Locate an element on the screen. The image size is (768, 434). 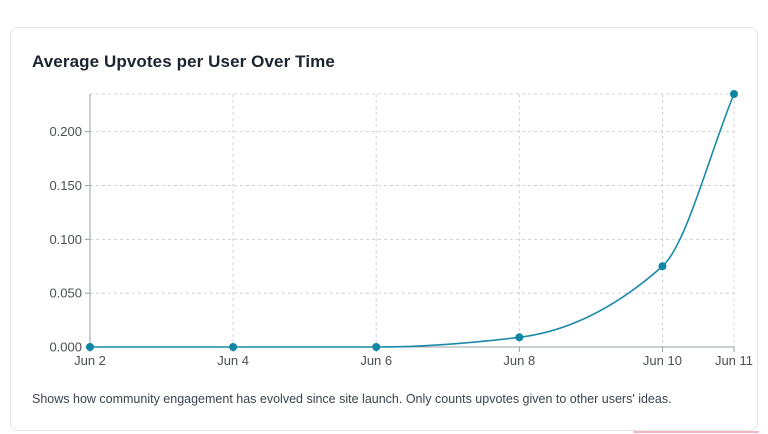
x-tick-label: Jun 8 is located at coordinates (519, 360).